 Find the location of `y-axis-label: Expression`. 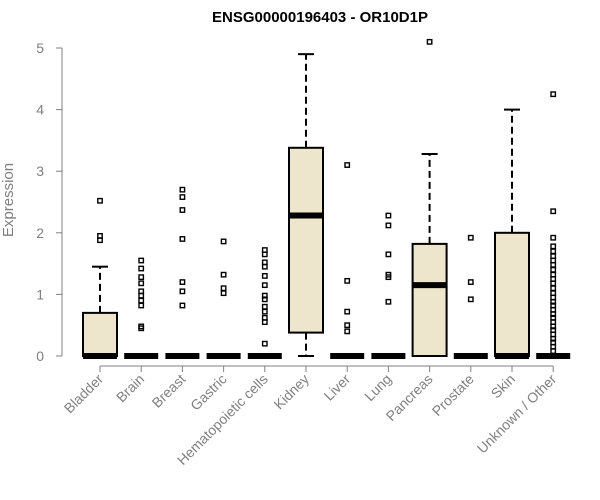

y-axis-label: Expression is located at coordinates (8, 200).